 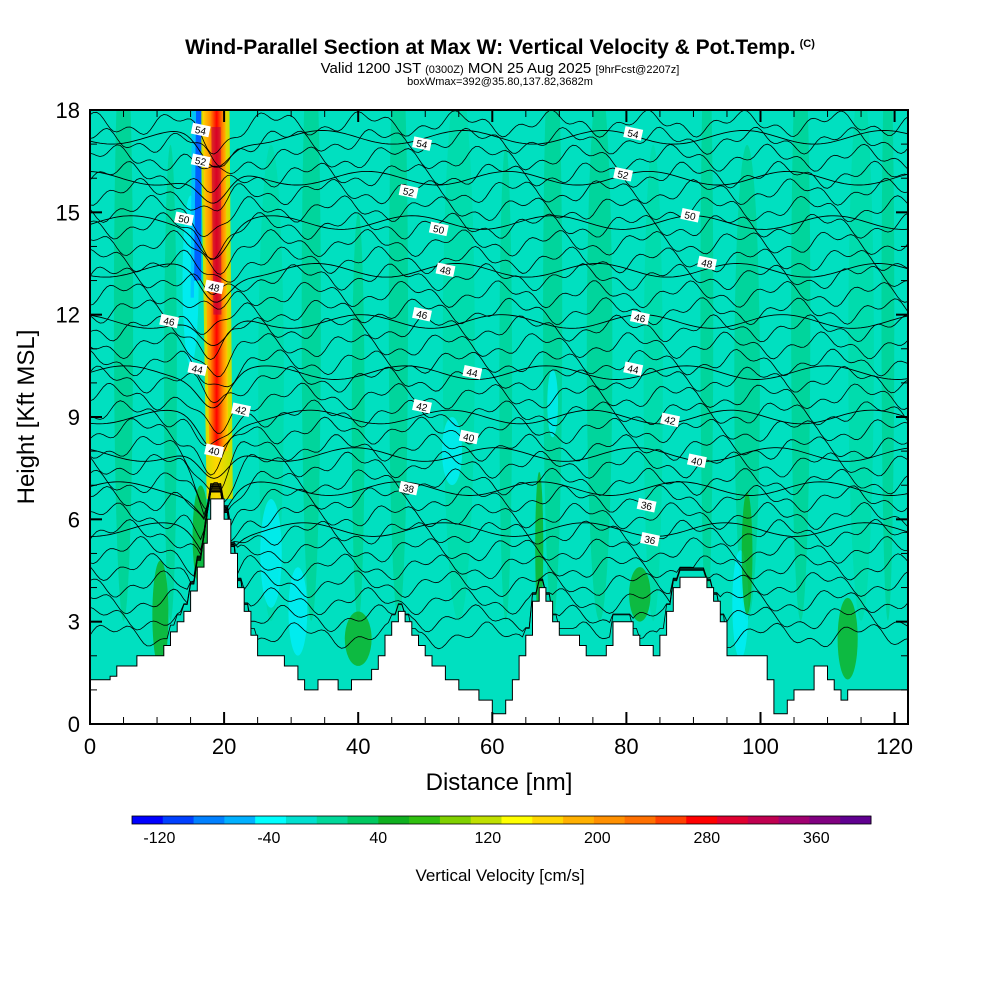 What do you see at coordinates (422, 406) in the screenshot?
I see `contour-label: 42` at bounding box center [422, 406].